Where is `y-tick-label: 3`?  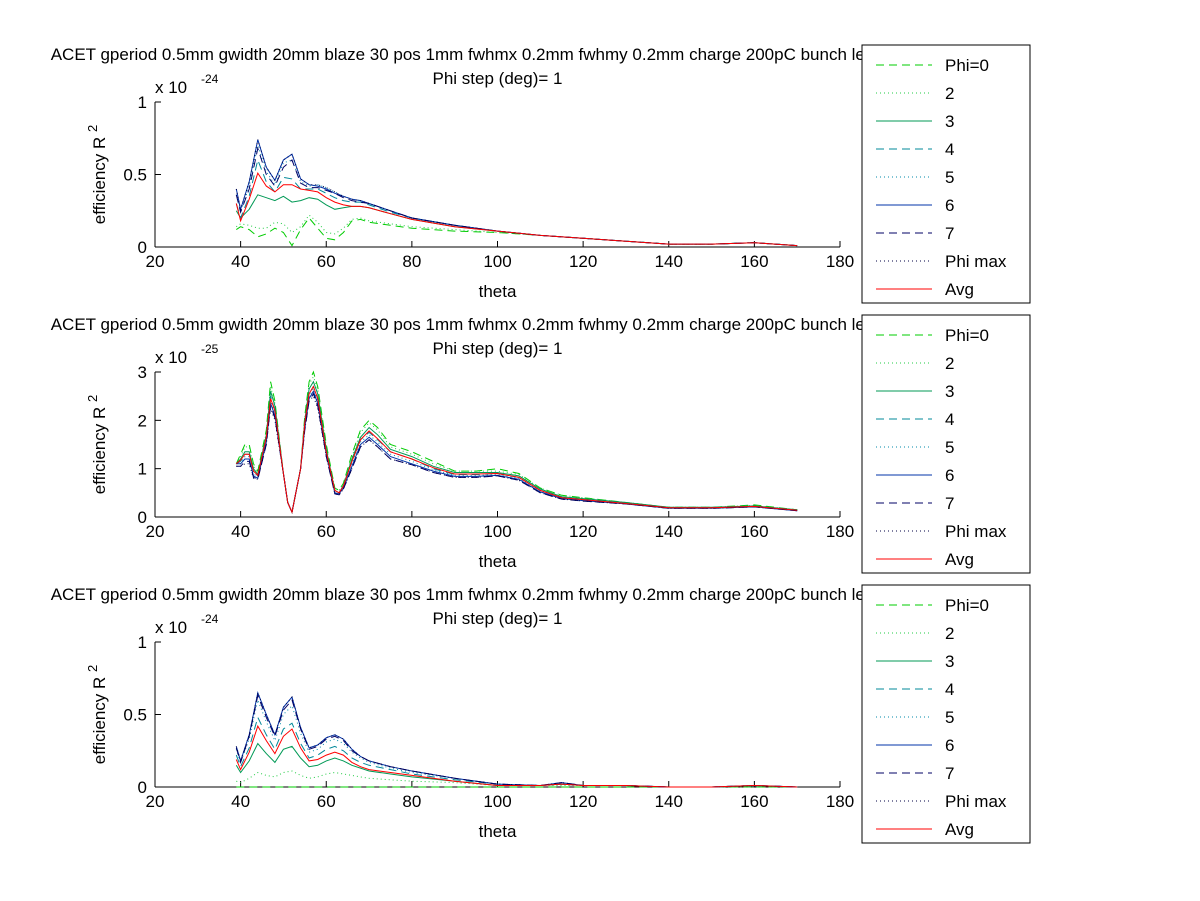
y-tick-label: 3 is located at coordinates (142, 372).